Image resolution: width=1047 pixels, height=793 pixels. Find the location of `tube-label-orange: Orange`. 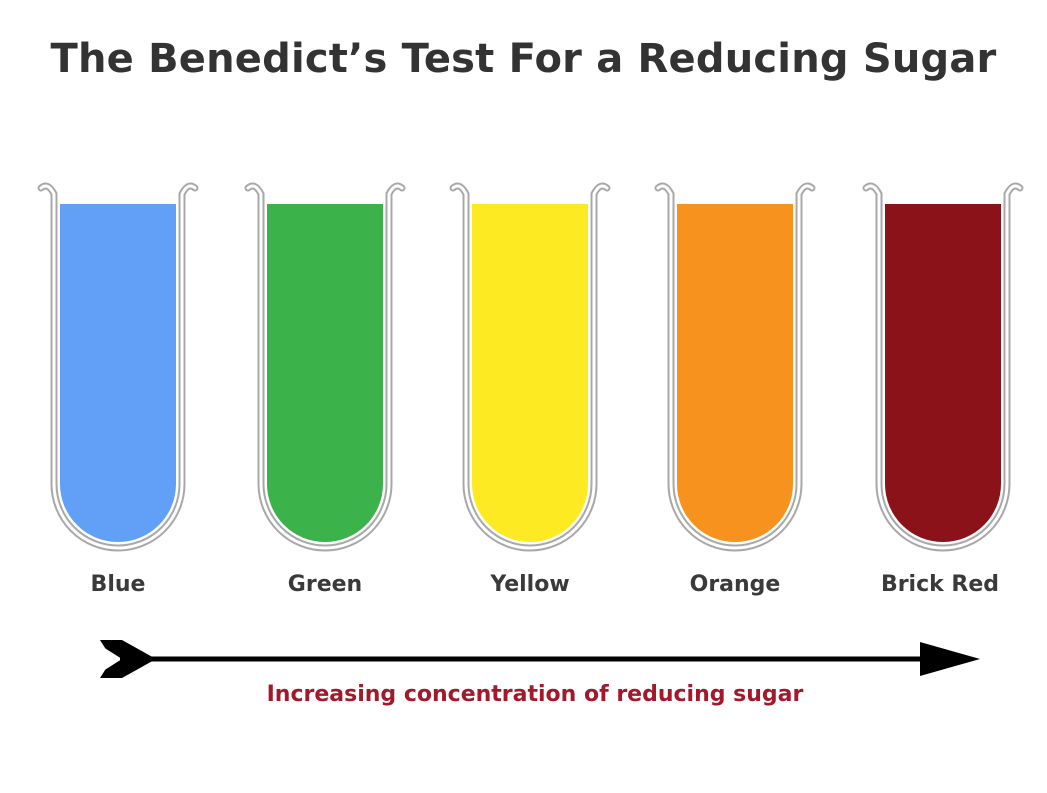

tube-label-orange: Orange is located at coordinates (735, 584).